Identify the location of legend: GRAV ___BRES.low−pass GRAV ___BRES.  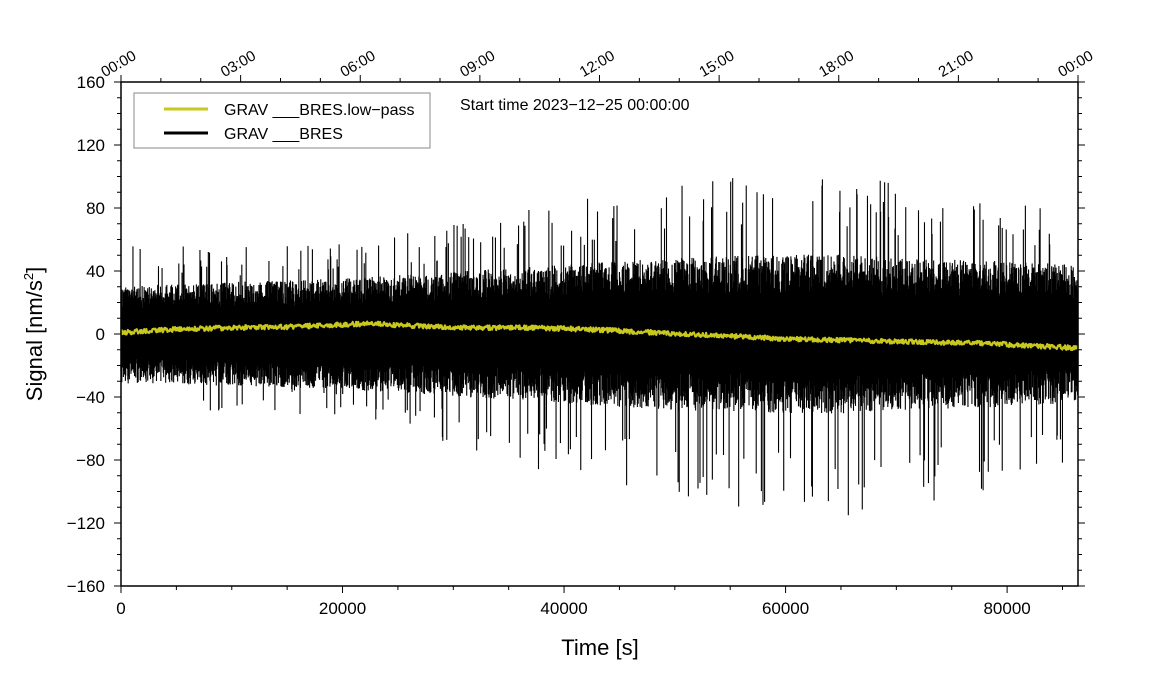
(282, 120).